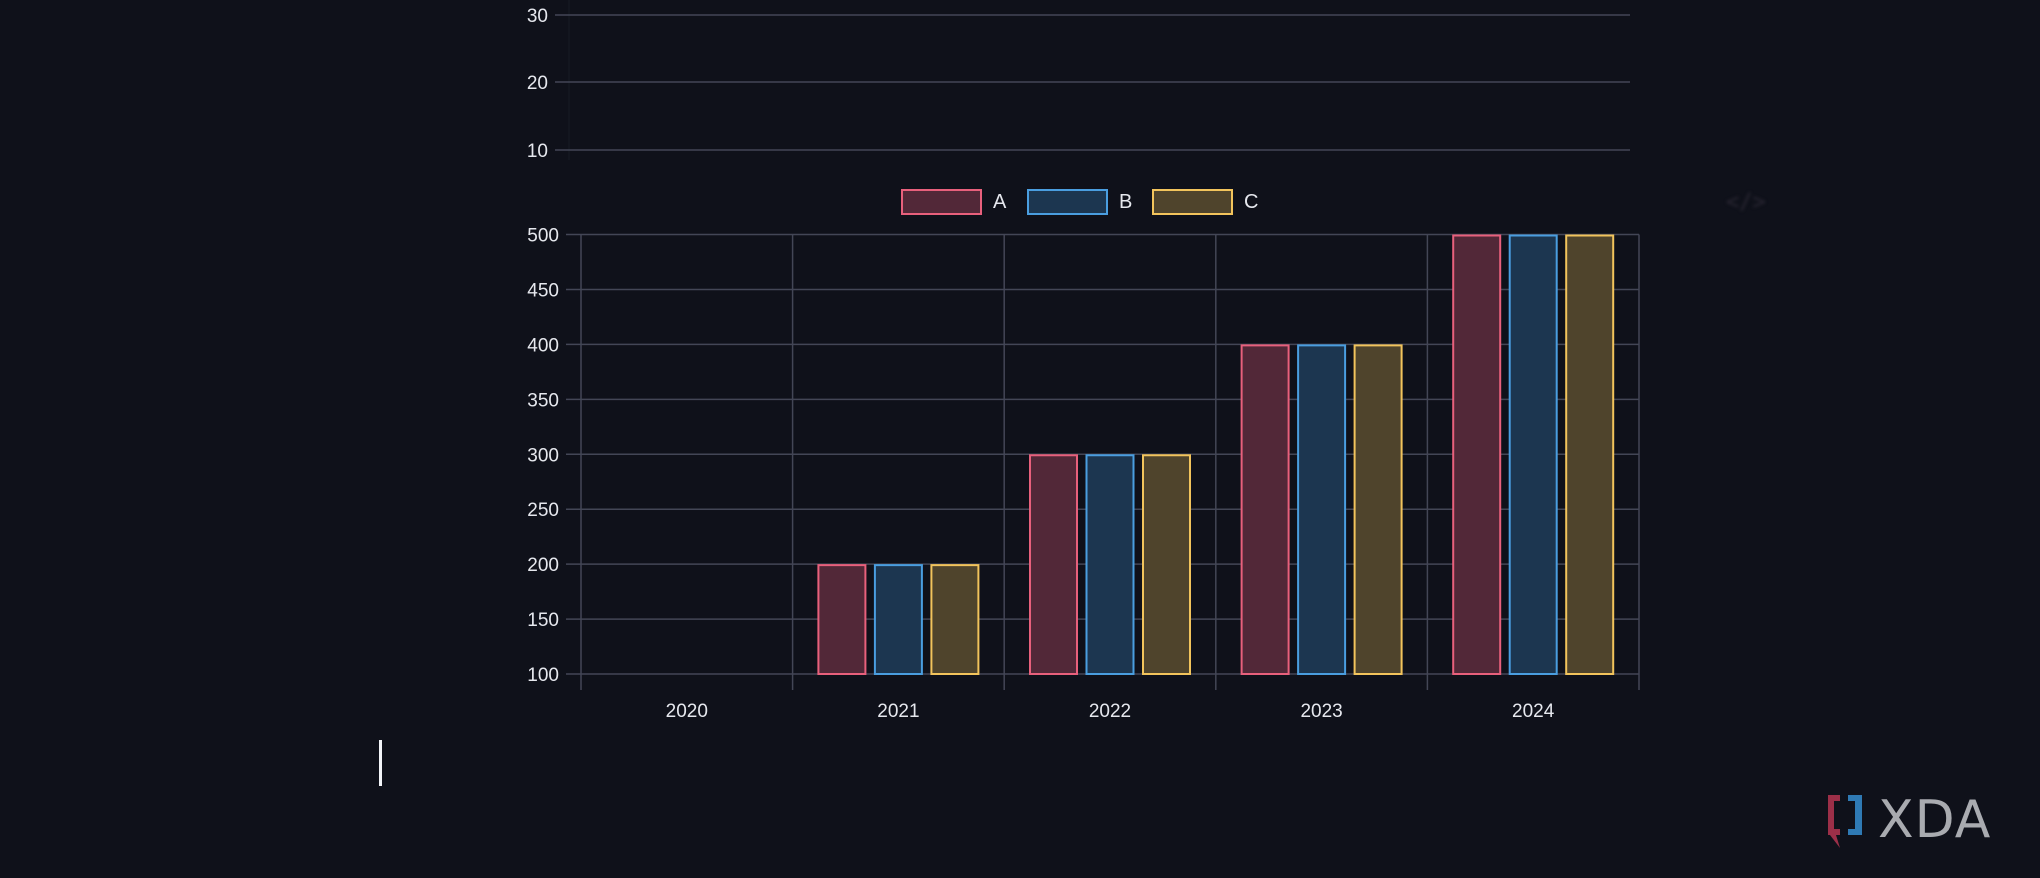  Describe the element at coordinates (537, 151) in the screenshot. I see `y-tick-label: 10` at that location.